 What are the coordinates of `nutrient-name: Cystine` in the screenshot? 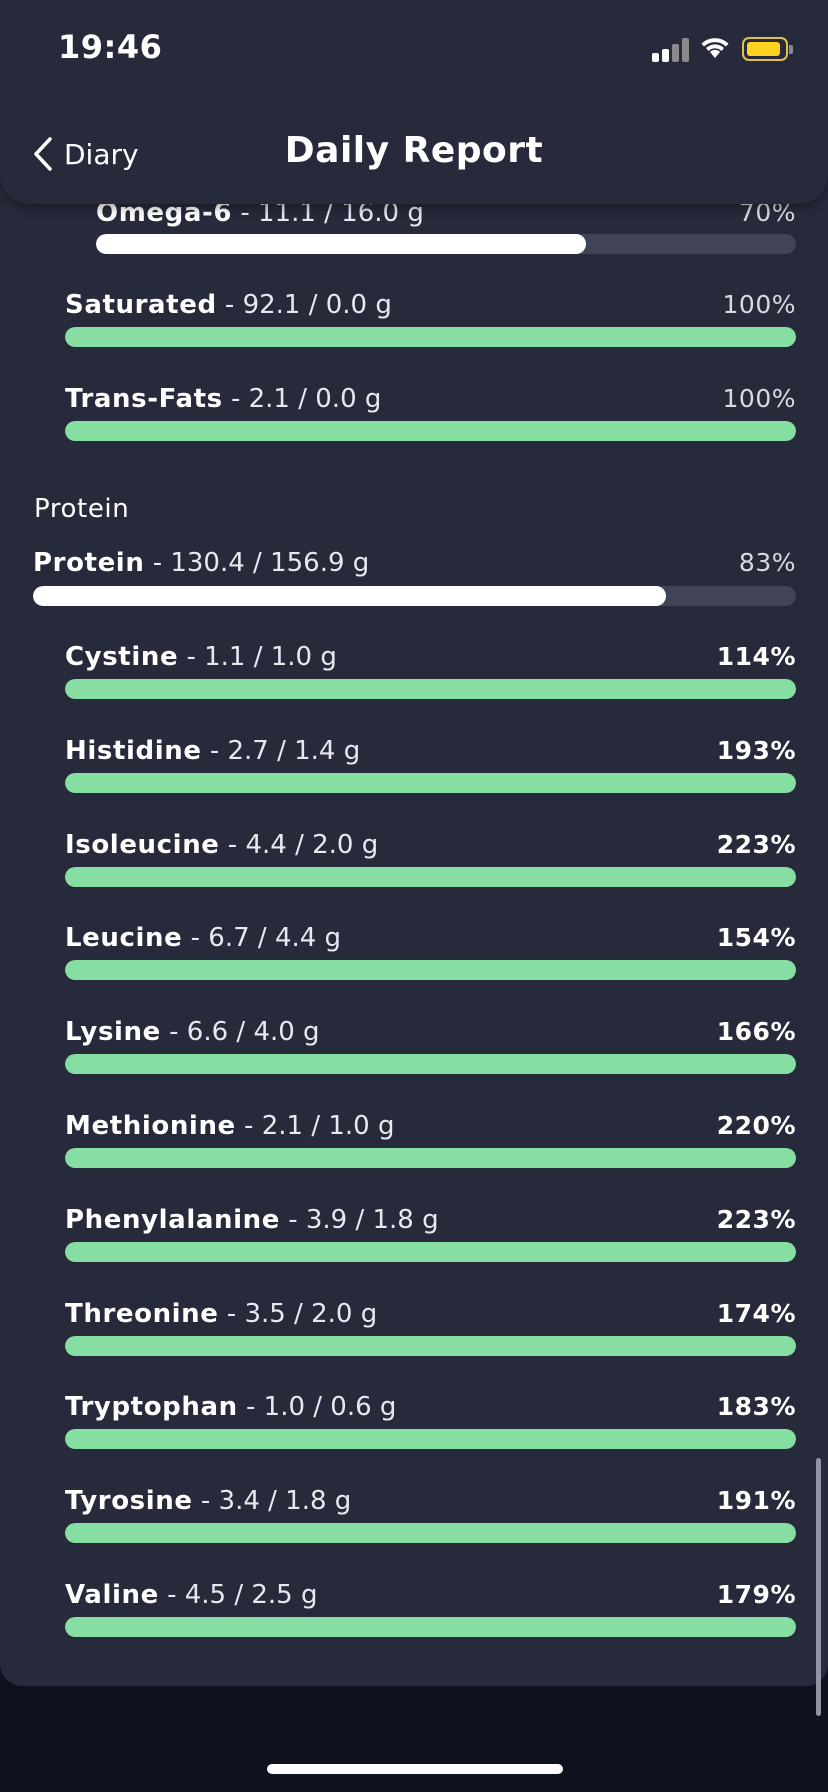 It's located at (122, 657).